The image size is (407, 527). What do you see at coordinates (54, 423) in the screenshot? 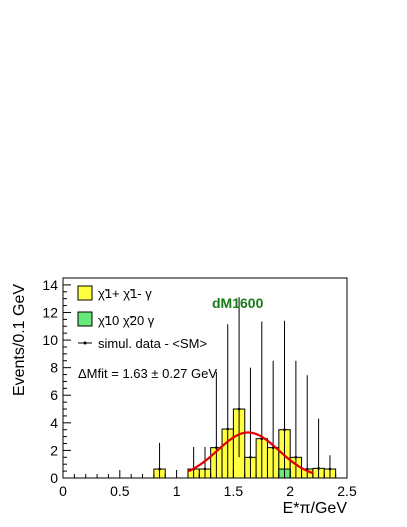
I see `y-tick-label: 4` at bounding box center [54, 423].